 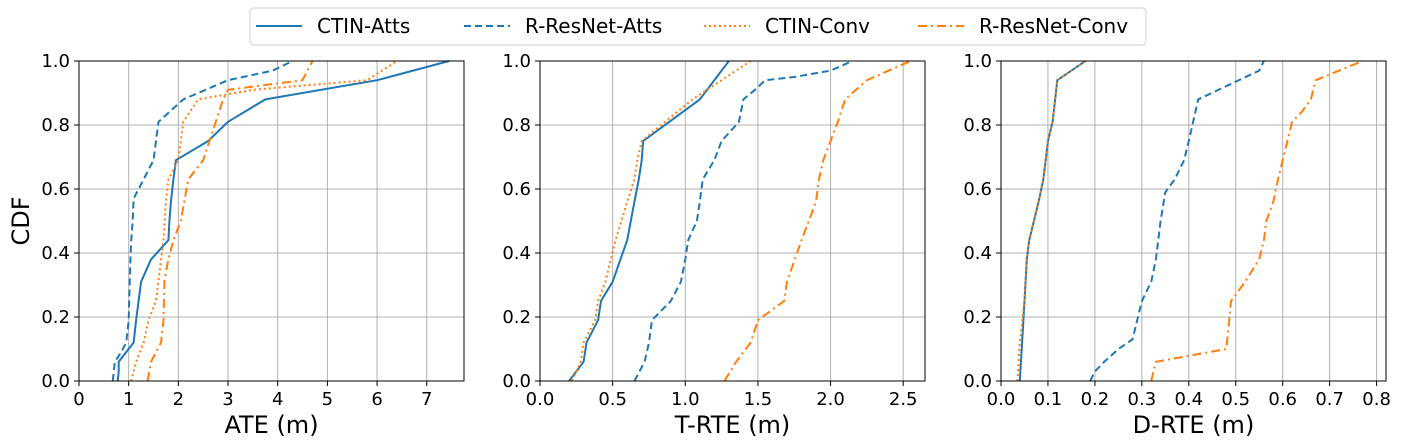 I want to click on x-tick-label: 0.7, so click(x=1329, y=399).